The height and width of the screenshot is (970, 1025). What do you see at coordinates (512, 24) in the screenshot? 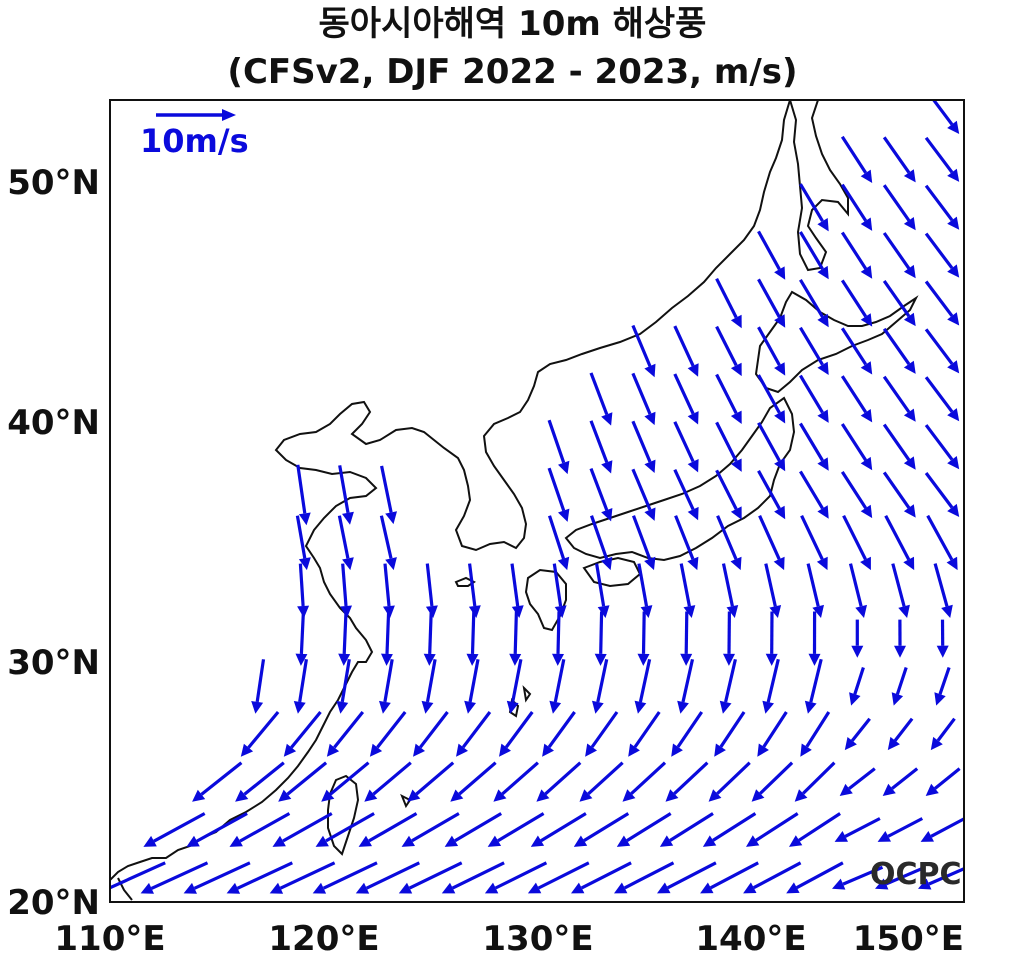
I see `map-title: 동아시아해역 10m 해상풍` at bounding box center [512, 24].